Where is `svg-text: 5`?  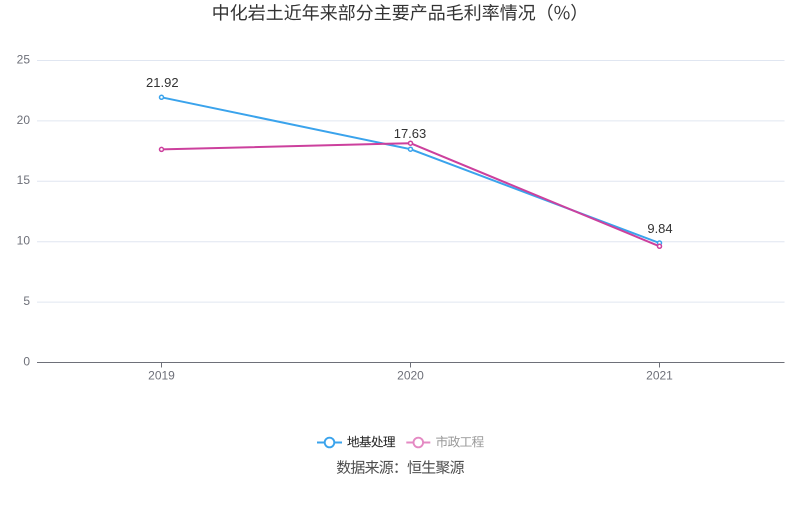
svg-text: 5 is located at coordinates (26, 301).